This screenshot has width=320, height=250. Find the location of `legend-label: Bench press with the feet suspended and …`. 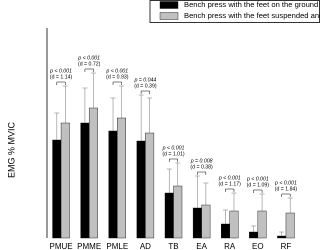

legend-label: Bench press with the feet suspended and … is located at coordinates (252, 15).